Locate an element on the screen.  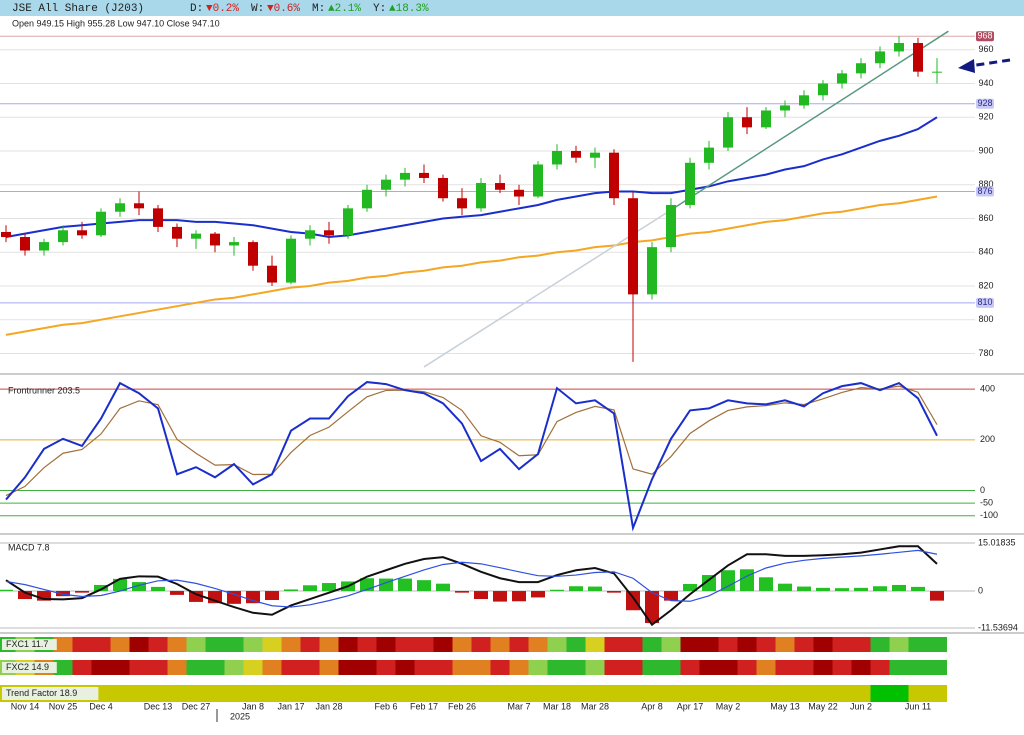
x-tick-label: Dec 13 is located at coordinates (158, 706).